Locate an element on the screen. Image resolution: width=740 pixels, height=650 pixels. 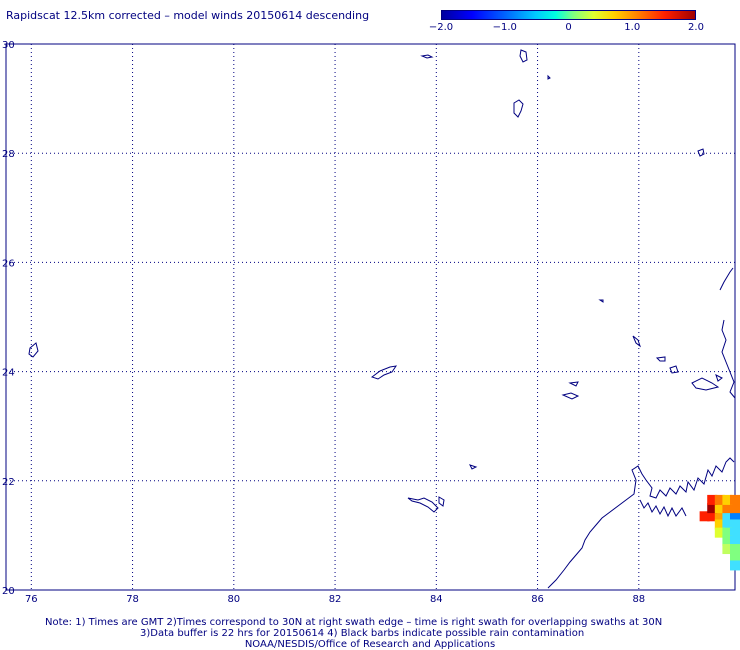
x-tick-label: 86 is located at coordinates (537, 599).